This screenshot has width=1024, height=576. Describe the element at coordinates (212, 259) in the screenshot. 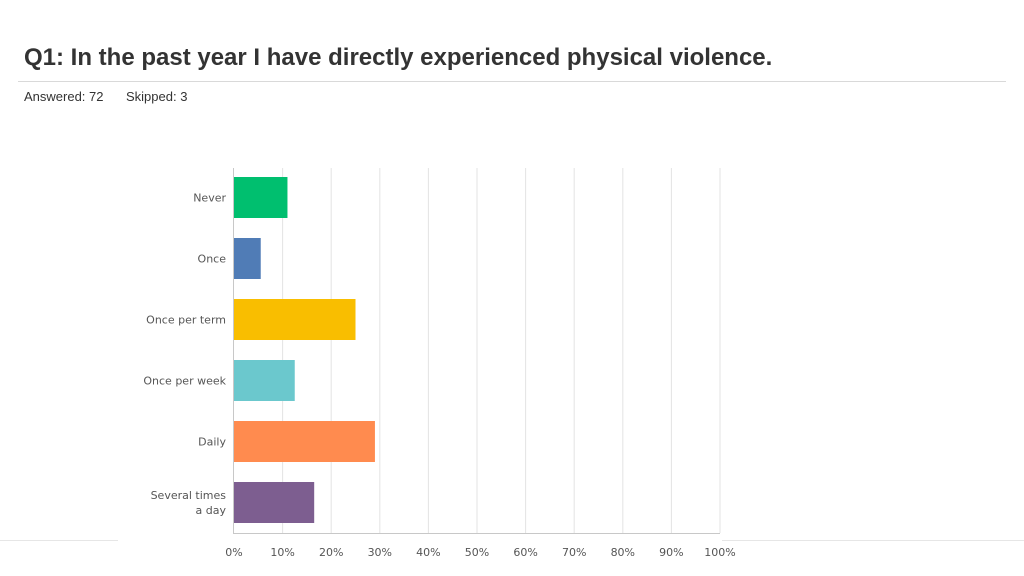

I see `category-label: Once` at that location.